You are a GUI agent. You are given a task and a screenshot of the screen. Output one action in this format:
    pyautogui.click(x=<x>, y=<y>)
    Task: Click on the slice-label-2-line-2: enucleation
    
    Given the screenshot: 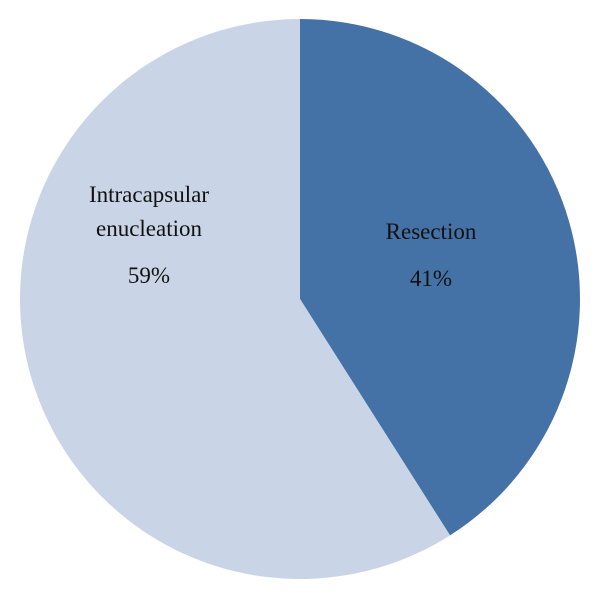 What is the action you would take?
    pyautogui.click(x=149, y=228)
    